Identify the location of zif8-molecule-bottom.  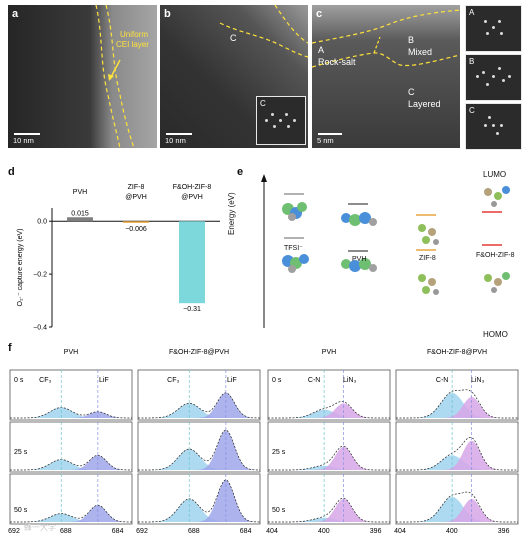
(428, 284).